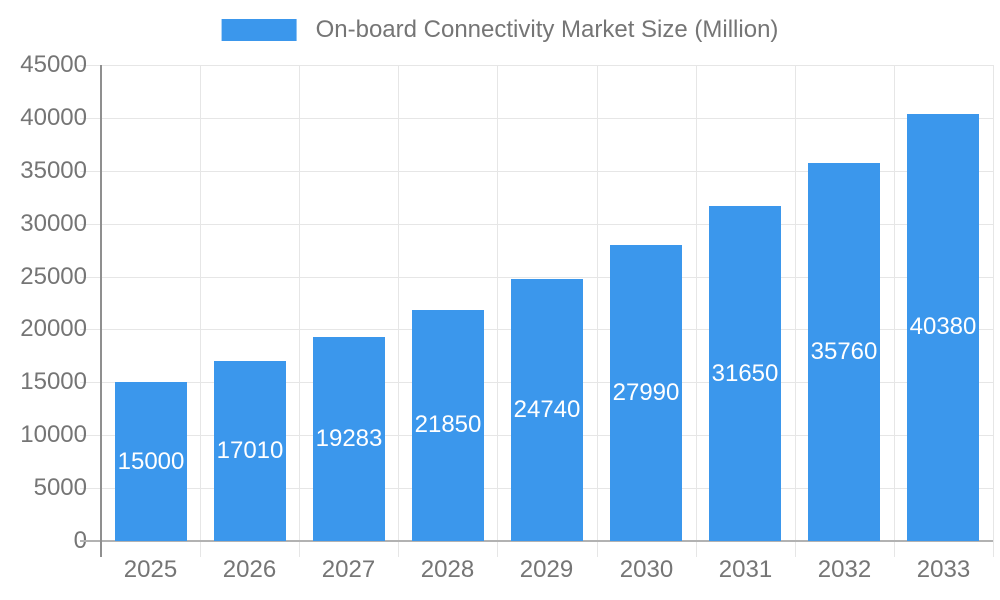 This screenshot has height=600, width=1000. Describe the element at coordinates (53, 170) in the screenshot. I see `y-axis-tick-label: 35000` at that location.